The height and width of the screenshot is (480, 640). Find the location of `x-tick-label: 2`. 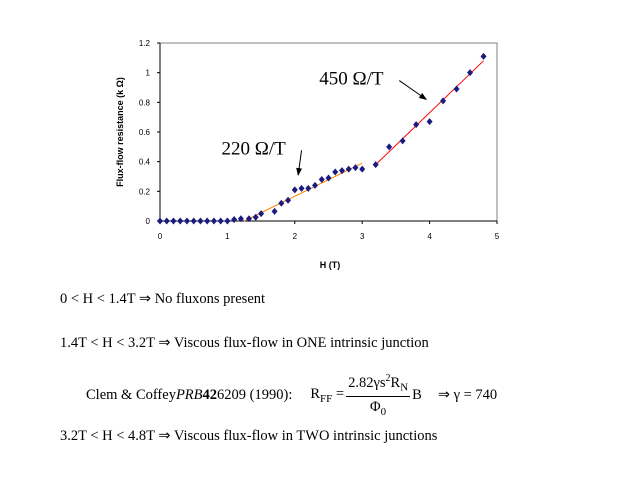

x-tick-label: 2 is located at coordinates (295, 236).